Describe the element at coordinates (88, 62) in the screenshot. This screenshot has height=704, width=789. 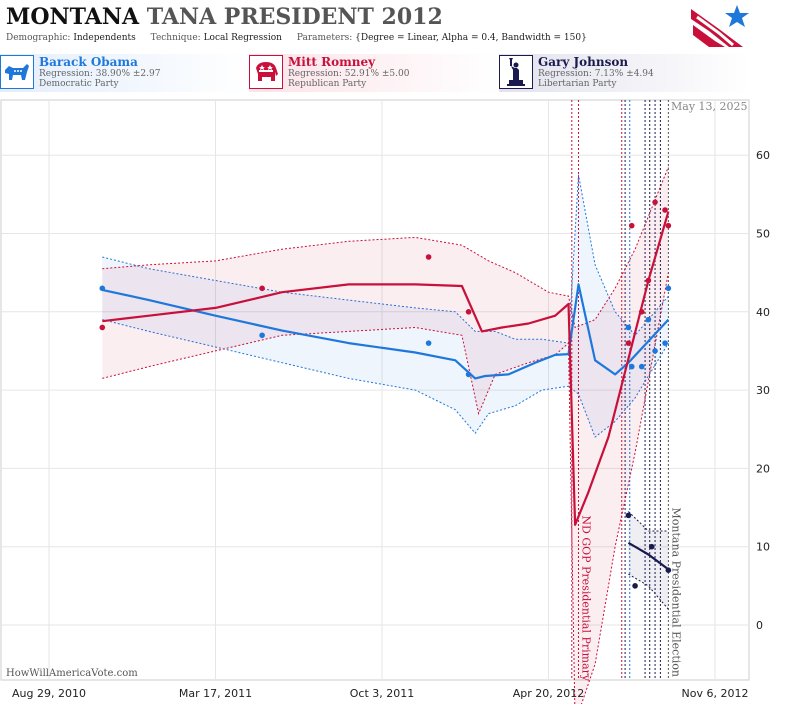
I see `candidate-name: Barack Obama` at that location.